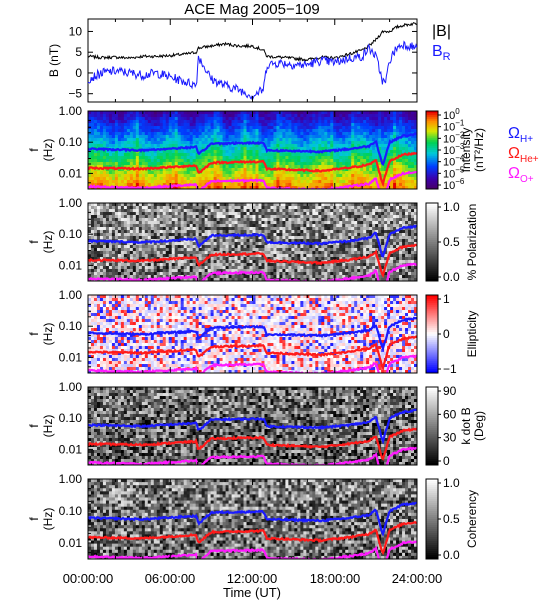 This screenshot has height=600, width=550. What do you see at coordinates (432, 159) in the screenshot?
I see `colorbar-swatch` at bounding box center [432, 159].